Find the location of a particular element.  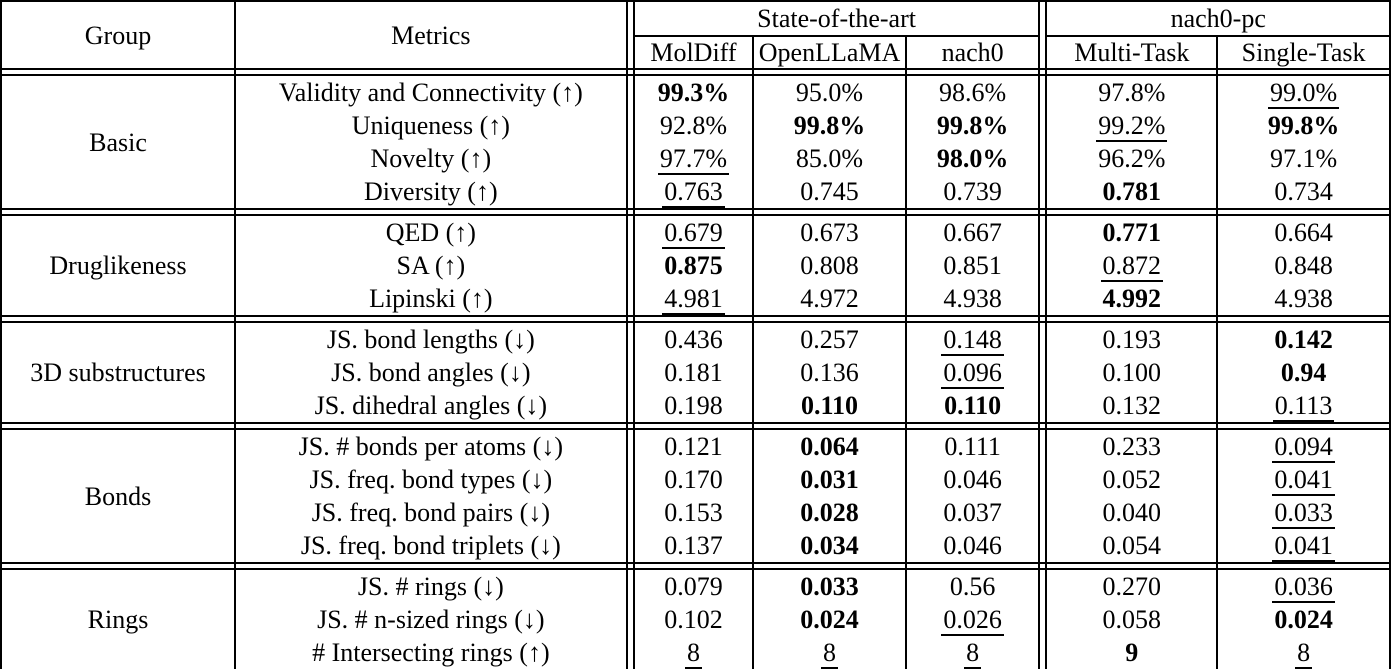

value-cell: 0.872 is located at coordinates (1132, 266).